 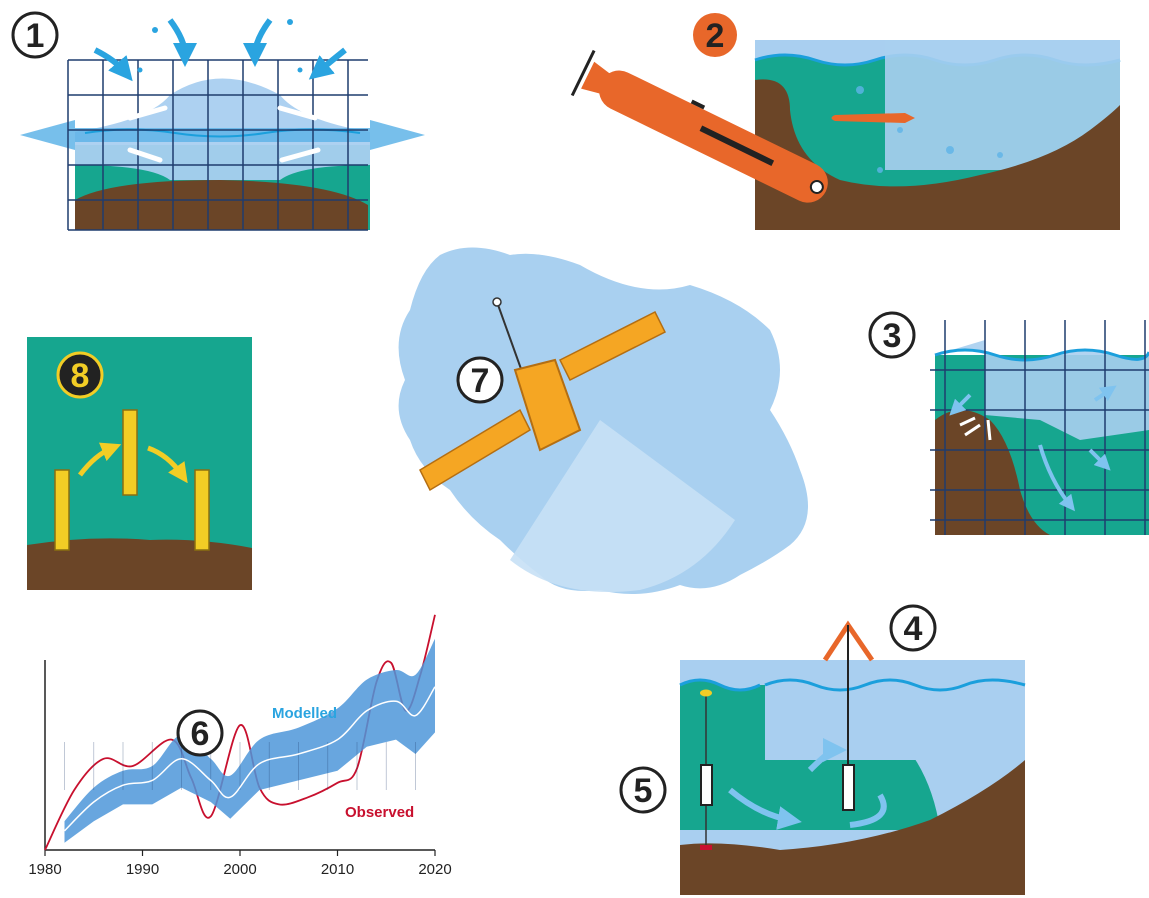 I want to click on x-tick-label: 2000, so click(x=239, y=869).